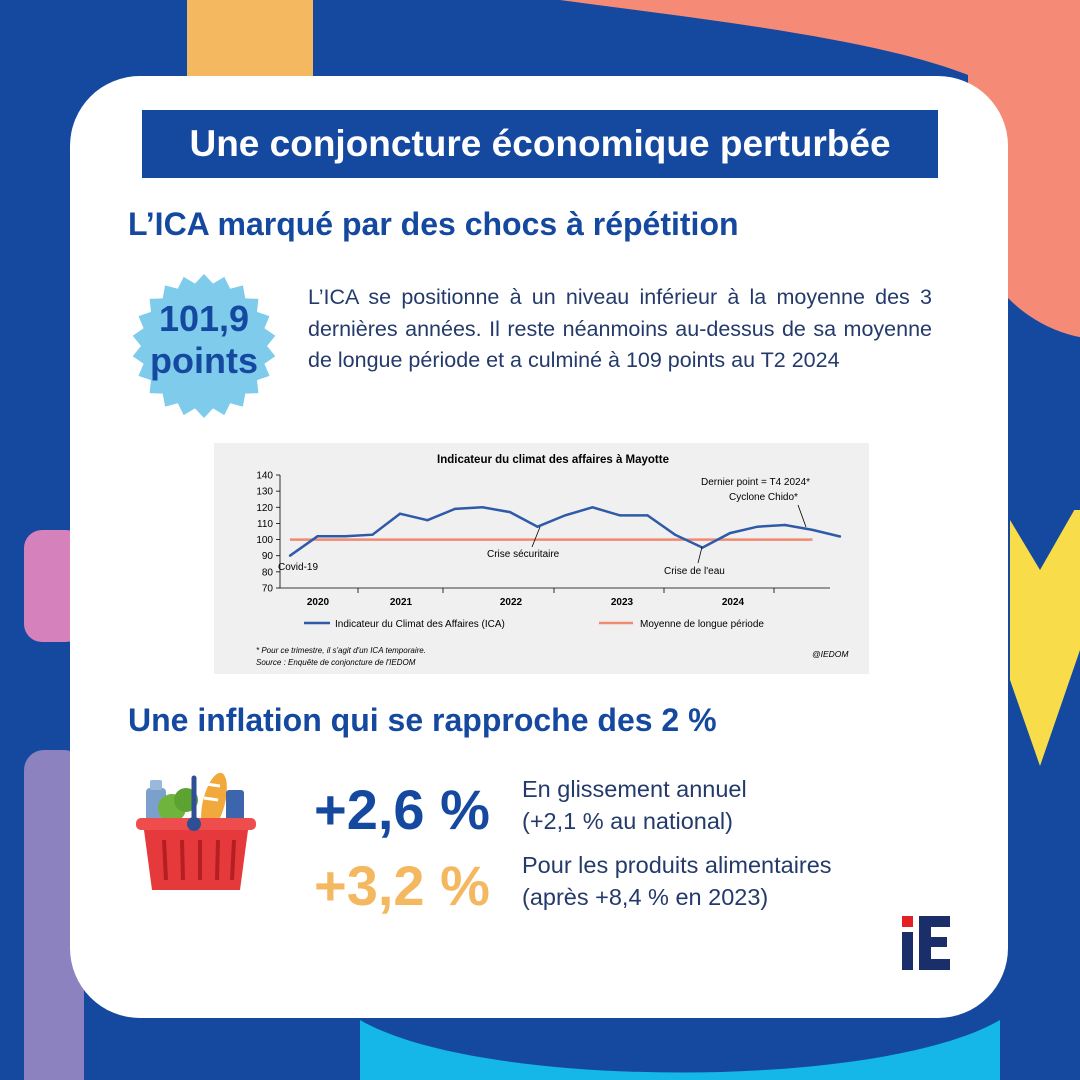  Describe the element at coordinates (1045, 638) in the screenshot. I see `deco-yellow-chevron` at that location.